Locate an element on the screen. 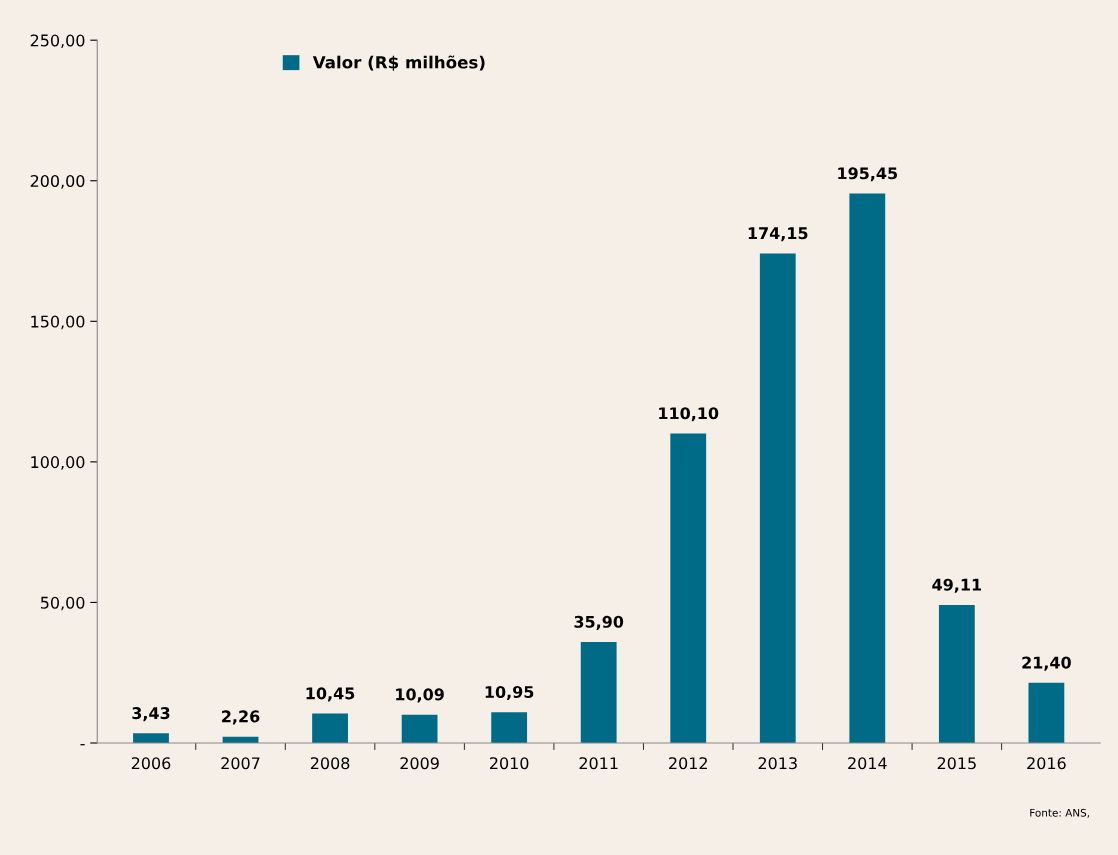  data-label: 110,10 is located at coordinates (689, 414).